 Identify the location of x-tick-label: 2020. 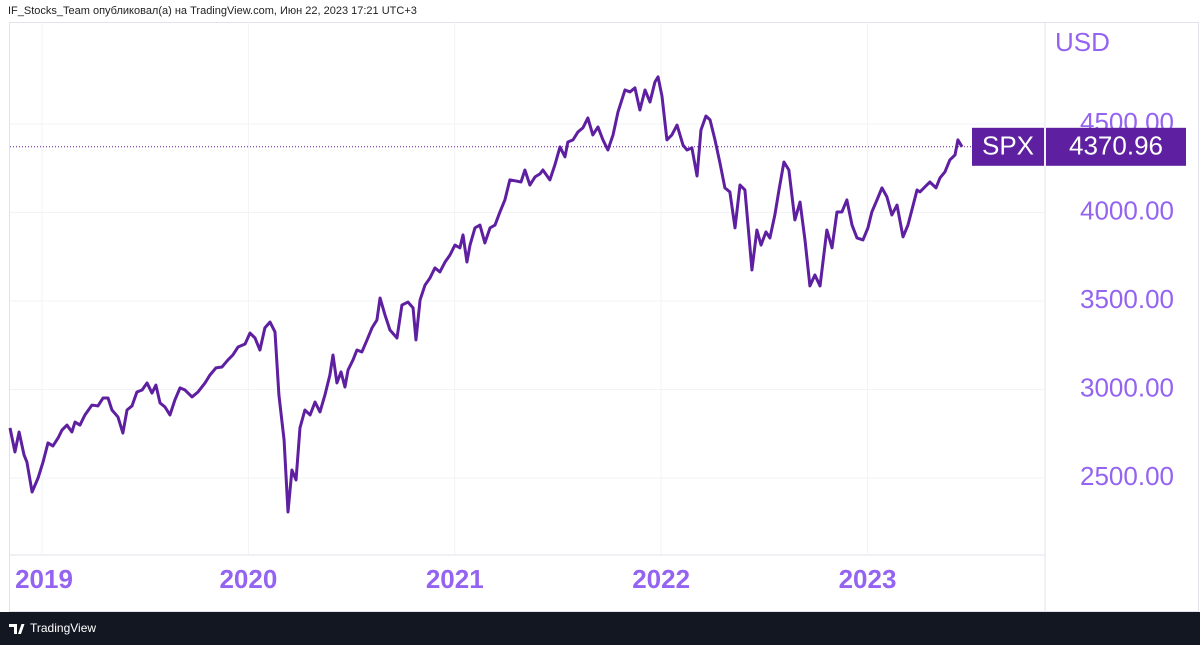
(248, 579).